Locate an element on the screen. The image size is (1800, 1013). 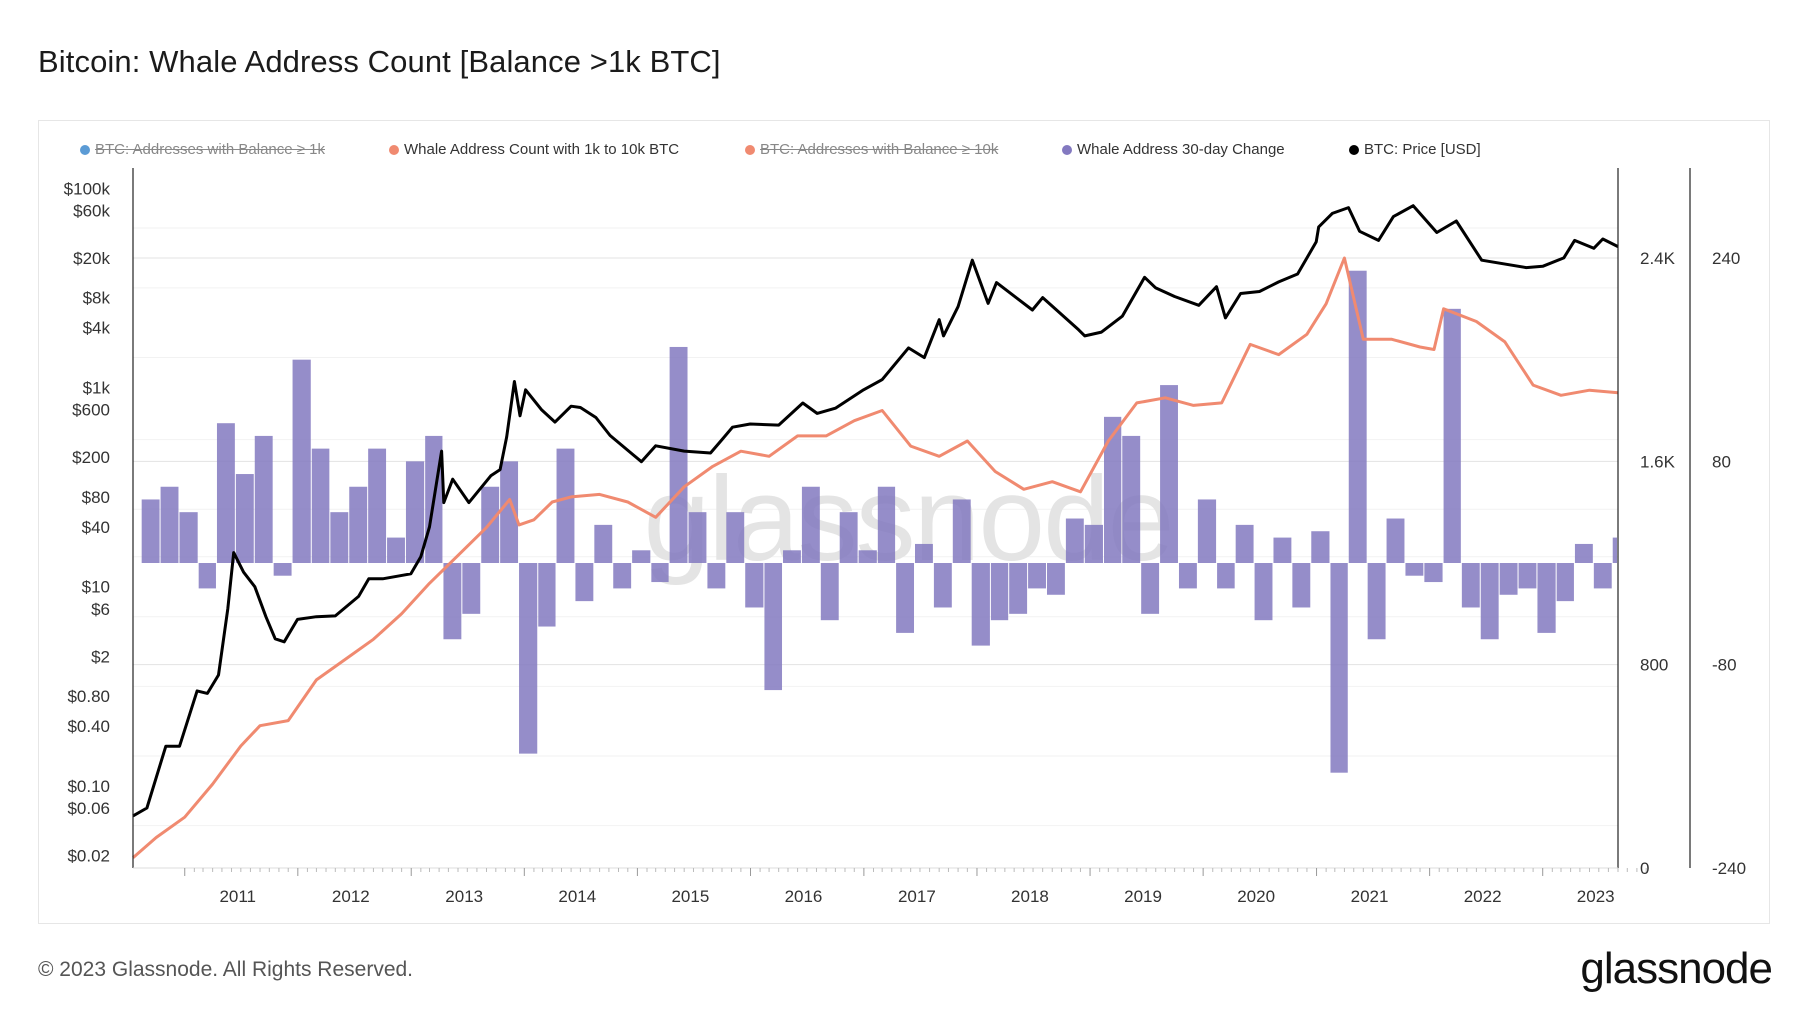
x-tick-label: 2023 is located at coordinates (1596, 896).